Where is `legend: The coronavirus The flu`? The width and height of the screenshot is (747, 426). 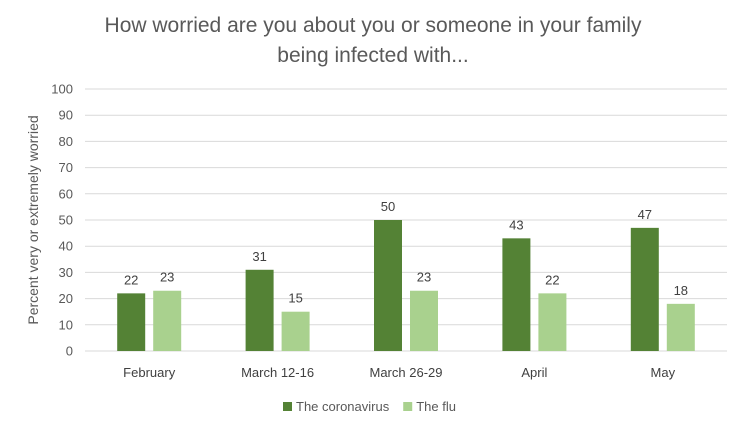
legend: The coronavirus The flu is located at coordinates (369, 406).